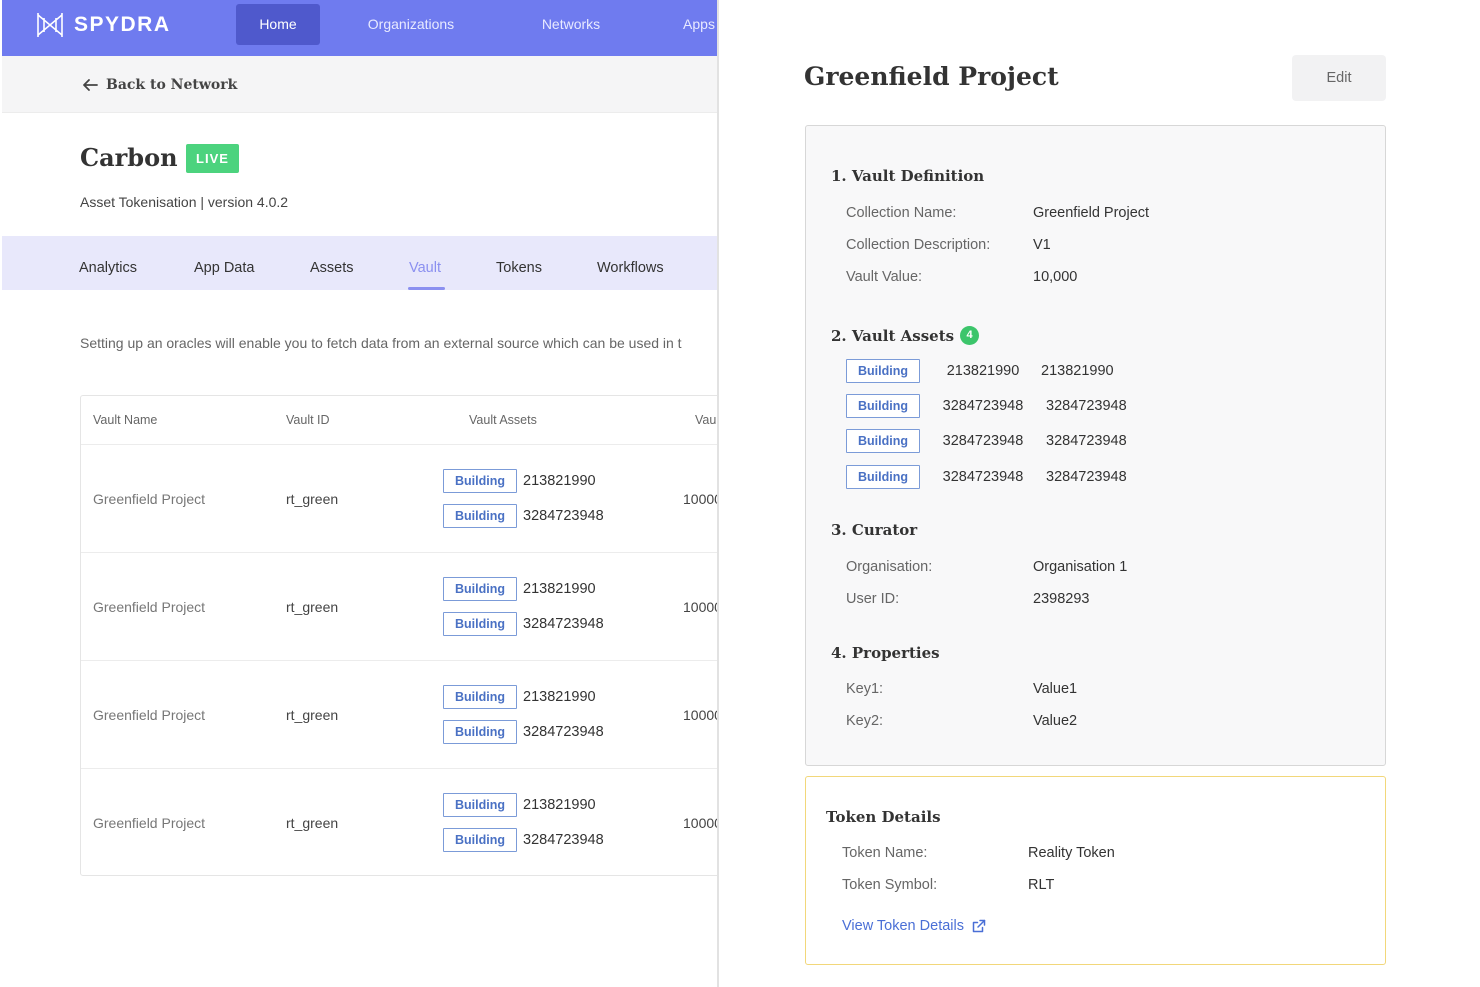 Image resolution: width=1480 pixels, height=987 pixels. I want to click on edit-button: Edit, so click(1339, 78).